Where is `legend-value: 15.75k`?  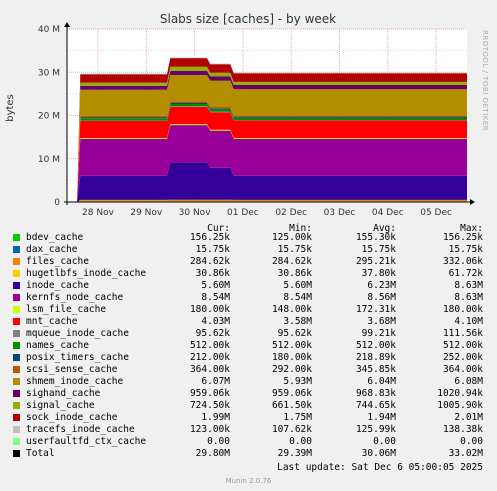 legend-value: 15.75k is located at coordinates (378, 249).